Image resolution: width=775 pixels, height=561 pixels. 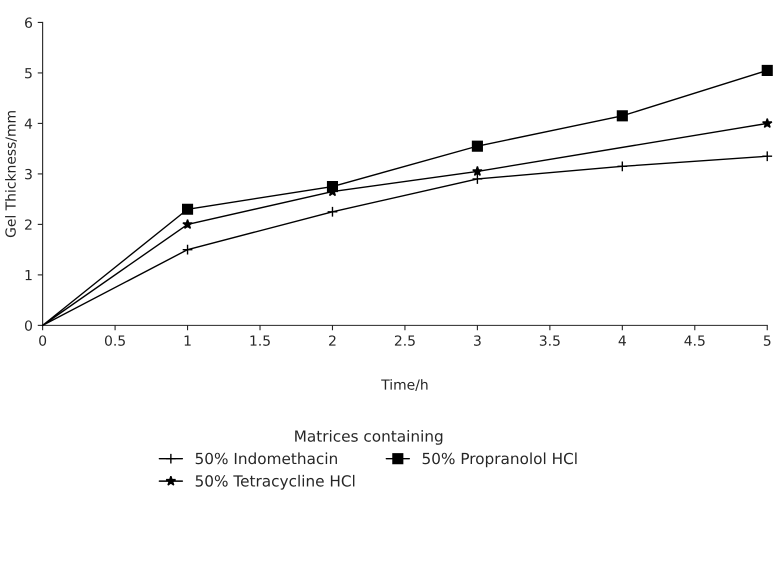 What do you see at coordinates (260, 341) in the screenshot?
I see `x-tick-label: 1.5` at bounding box center [260, 341].